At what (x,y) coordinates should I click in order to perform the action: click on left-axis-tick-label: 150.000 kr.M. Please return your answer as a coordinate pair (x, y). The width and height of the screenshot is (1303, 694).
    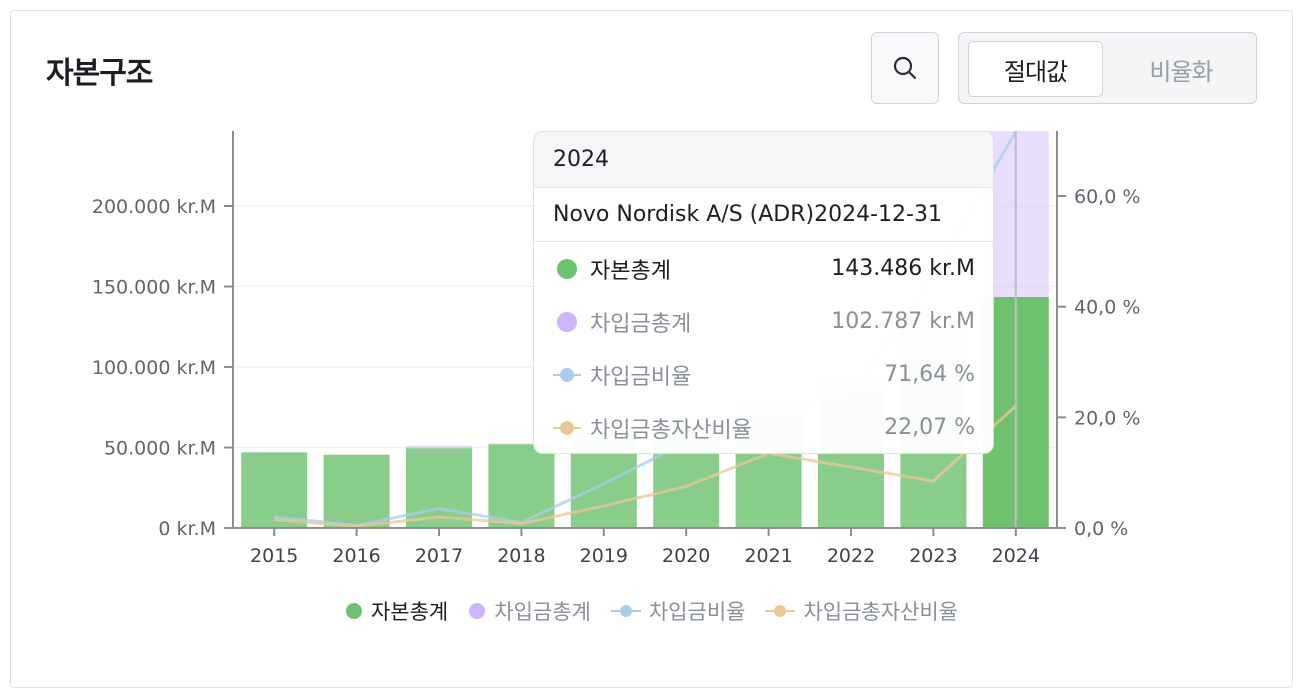
    Looking at the image, I should click on (154, 288).